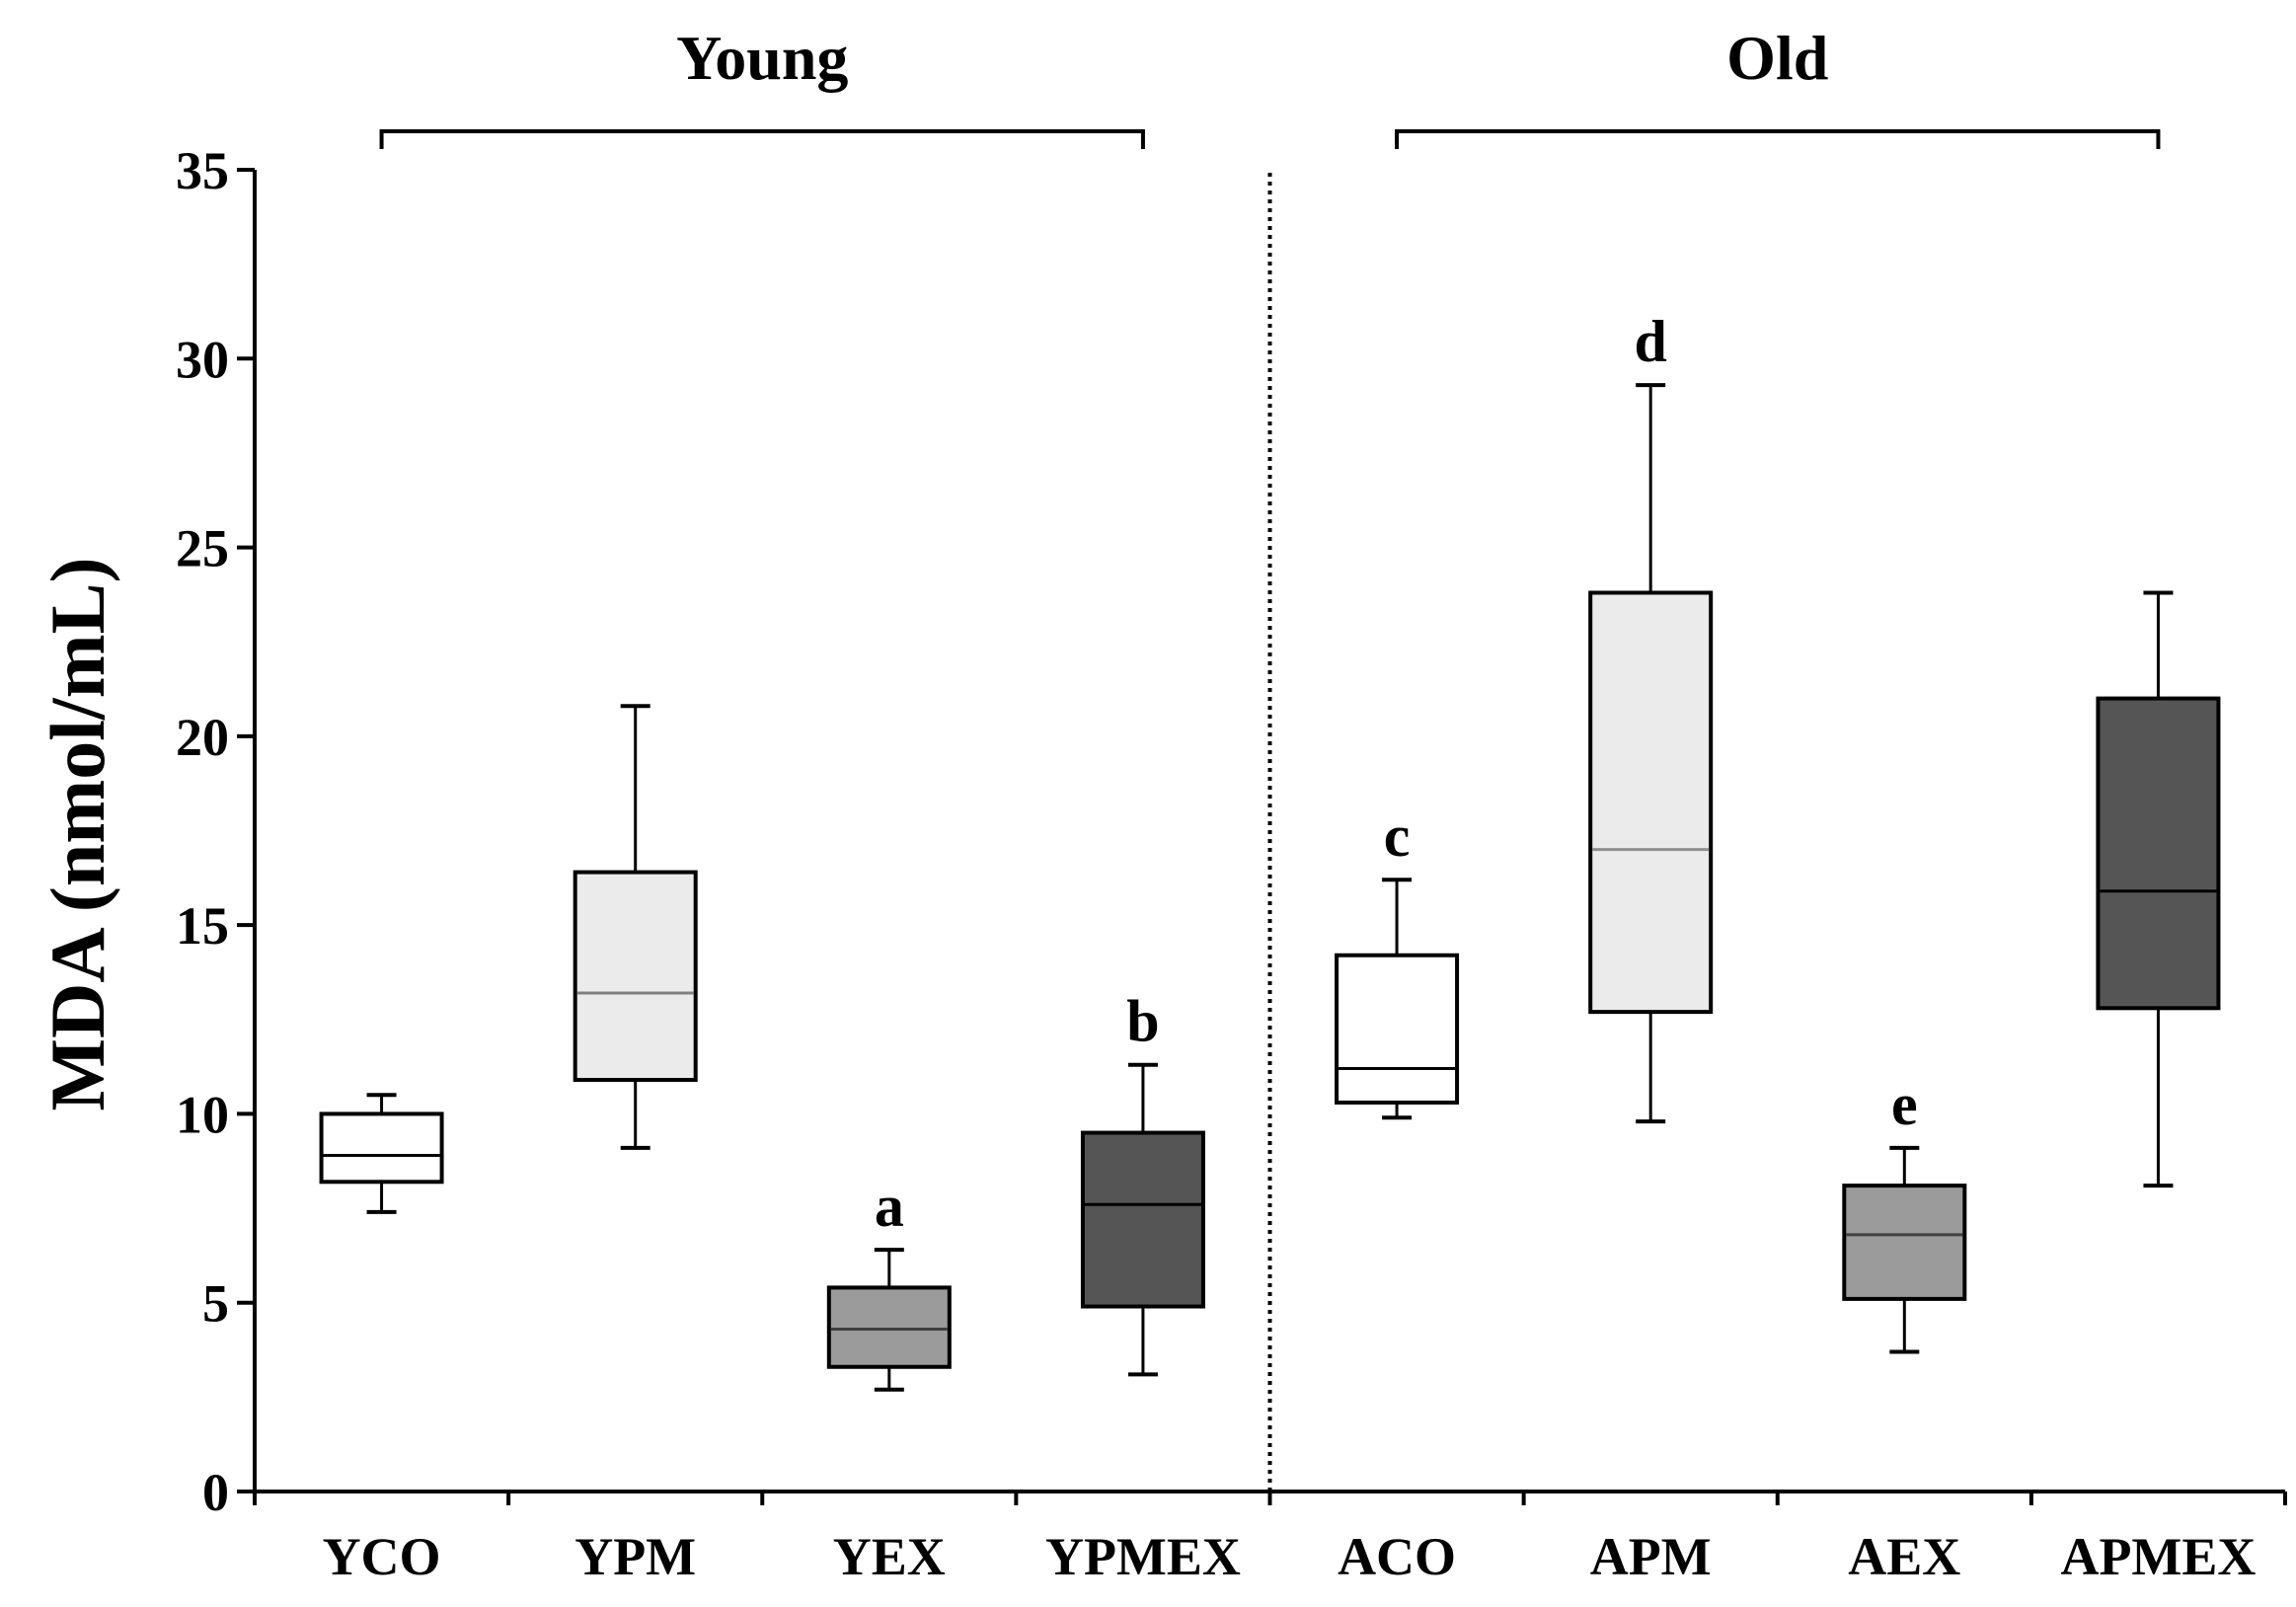 The image size is (2296, 1607). What do you see at coordinates (202, 926) in the screenshot?
I see `y-tick-label: 15` at bounding box center [202, 926].